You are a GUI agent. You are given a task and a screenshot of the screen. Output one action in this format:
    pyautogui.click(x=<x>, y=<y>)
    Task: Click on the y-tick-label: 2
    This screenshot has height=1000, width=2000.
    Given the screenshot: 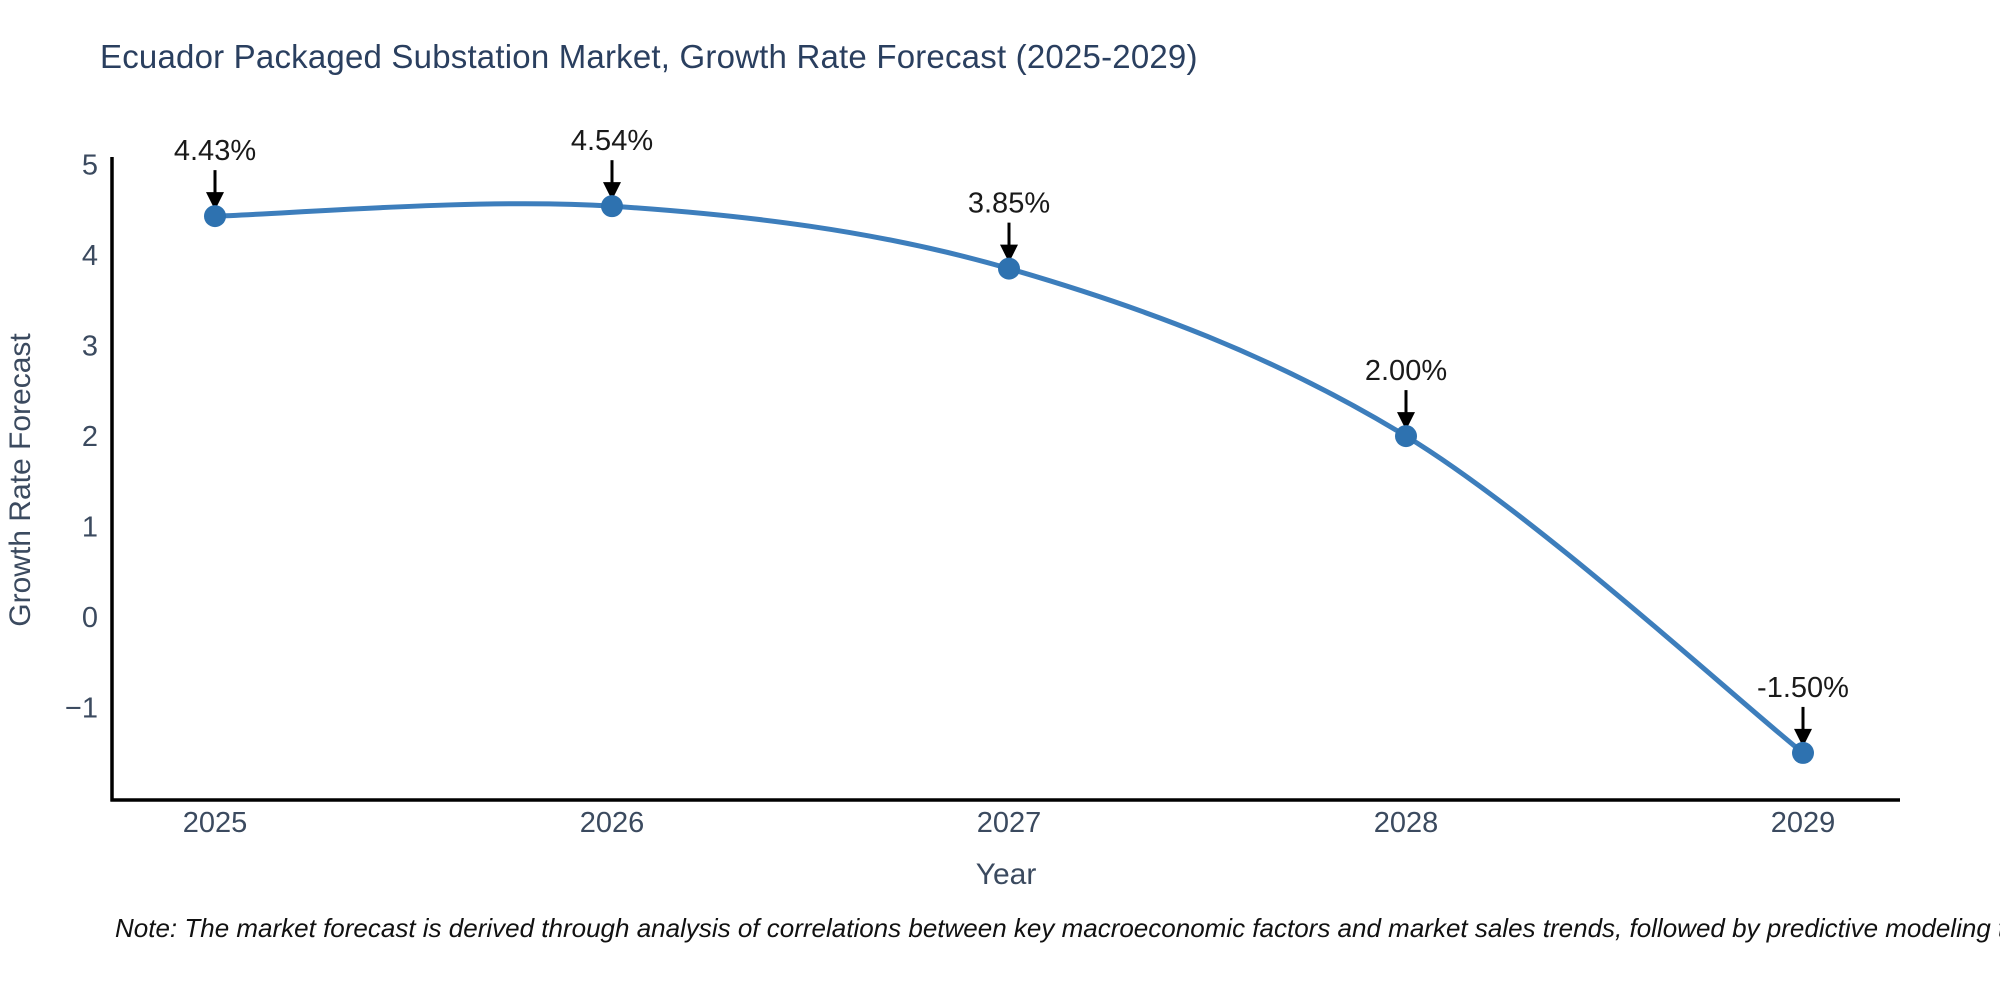 What is the action you would take?
    pyautogui.click(x=90, y=437)
    